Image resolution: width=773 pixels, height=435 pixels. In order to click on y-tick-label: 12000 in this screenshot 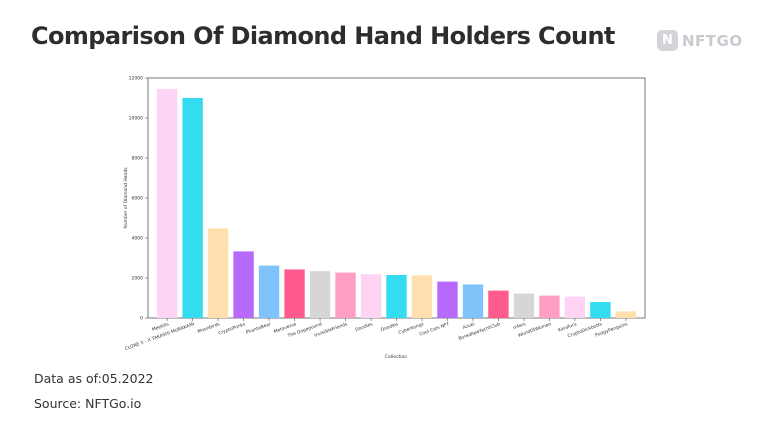, I will do `click(136, 79)`.